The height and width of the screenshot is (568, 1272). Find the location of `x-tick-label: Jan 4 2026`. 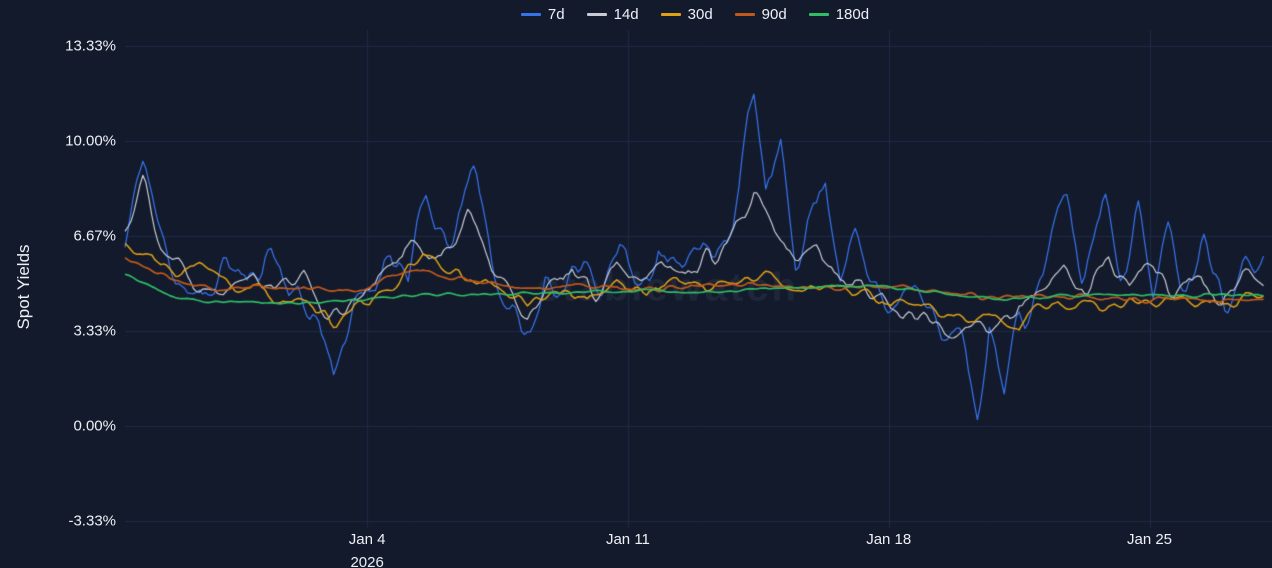

x-tick-label: Jan 4 2026 is located at coordinates (367, 549).